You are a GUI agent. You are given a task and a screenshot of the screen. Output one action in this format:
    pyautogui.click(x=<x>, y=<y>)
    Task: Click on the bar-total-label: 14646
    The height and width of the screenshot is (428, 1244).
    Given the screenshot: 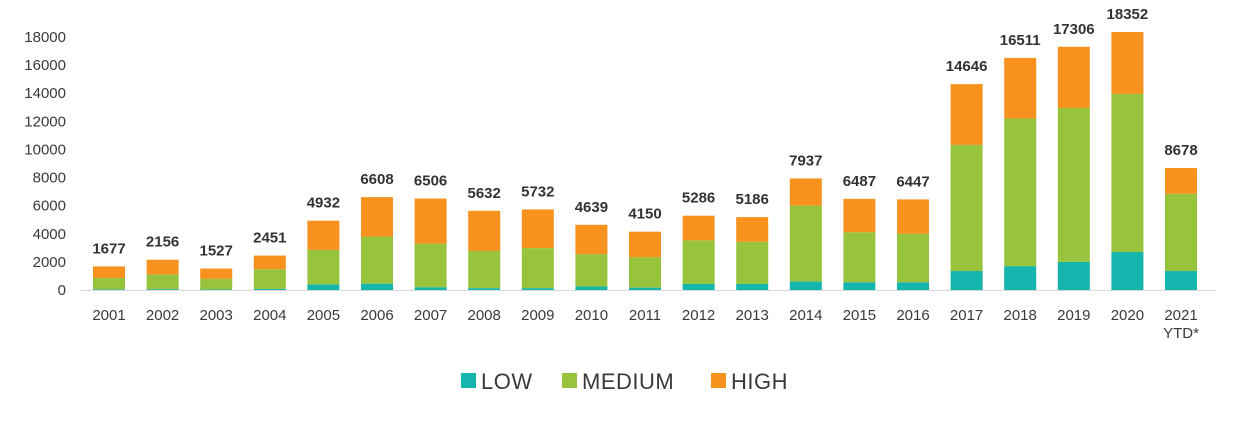 What is the action you would take?
    pyautogui.click(x=967, y=66)
    